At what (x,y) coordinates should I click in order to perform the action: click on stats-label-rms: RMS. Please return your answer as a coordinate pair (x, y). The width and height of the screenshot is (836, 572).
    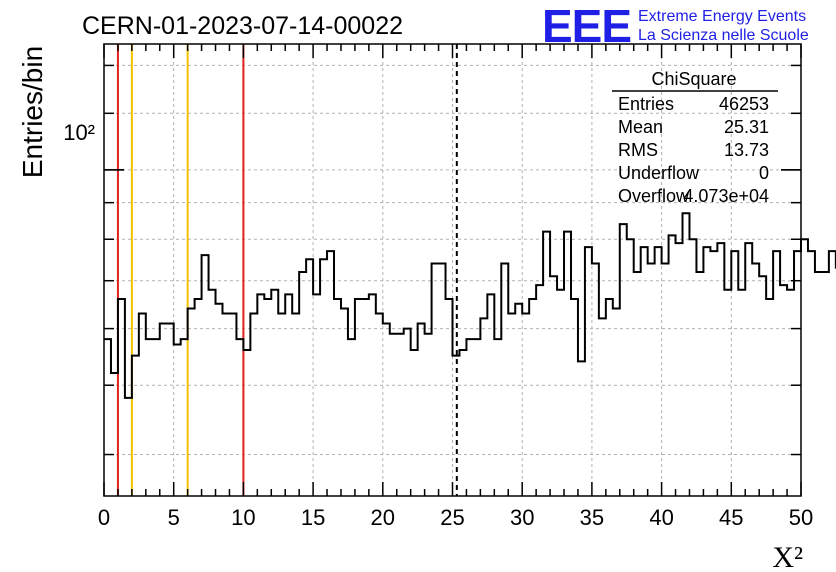
    Looking at the image, I should click on (638, 150).